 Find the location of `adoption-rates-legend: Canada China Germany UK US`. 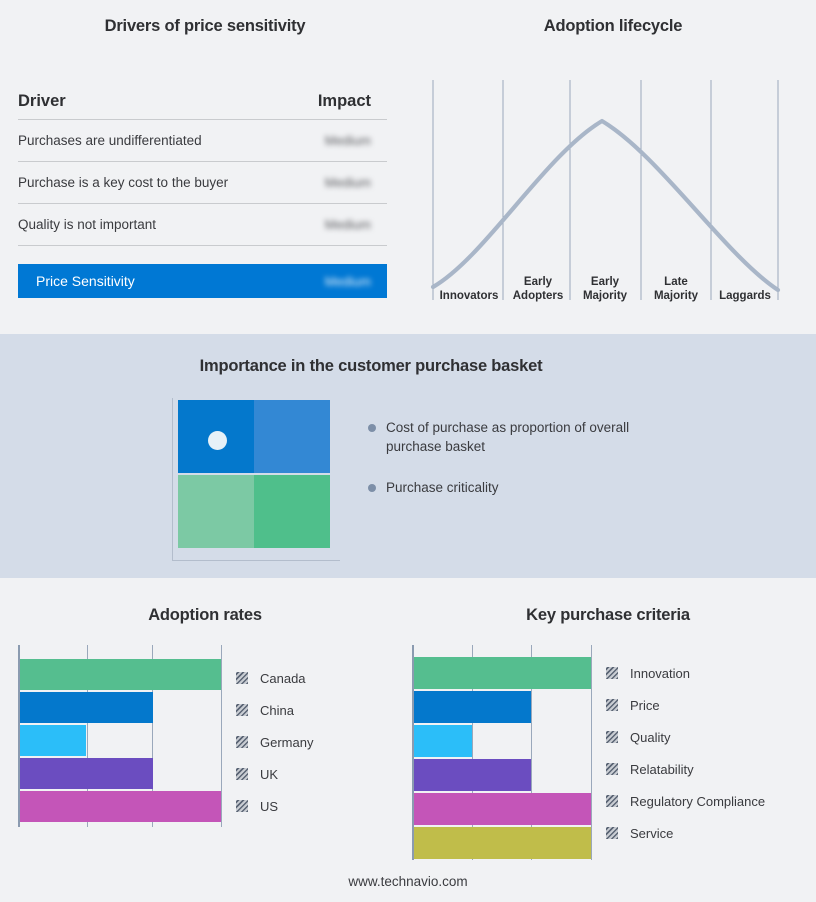

adoption-rates-legend: Canada China Germany UK US is located at coordinates (274, 742).